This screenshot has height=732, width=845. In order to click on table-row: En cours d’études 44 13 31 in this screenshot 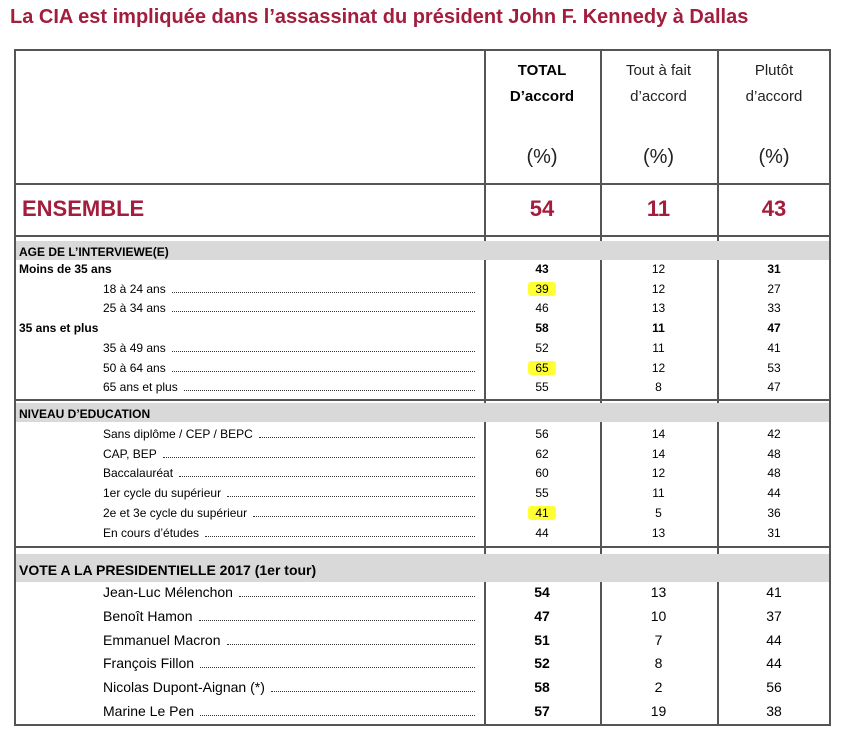, I will do `click(422, 536)`.